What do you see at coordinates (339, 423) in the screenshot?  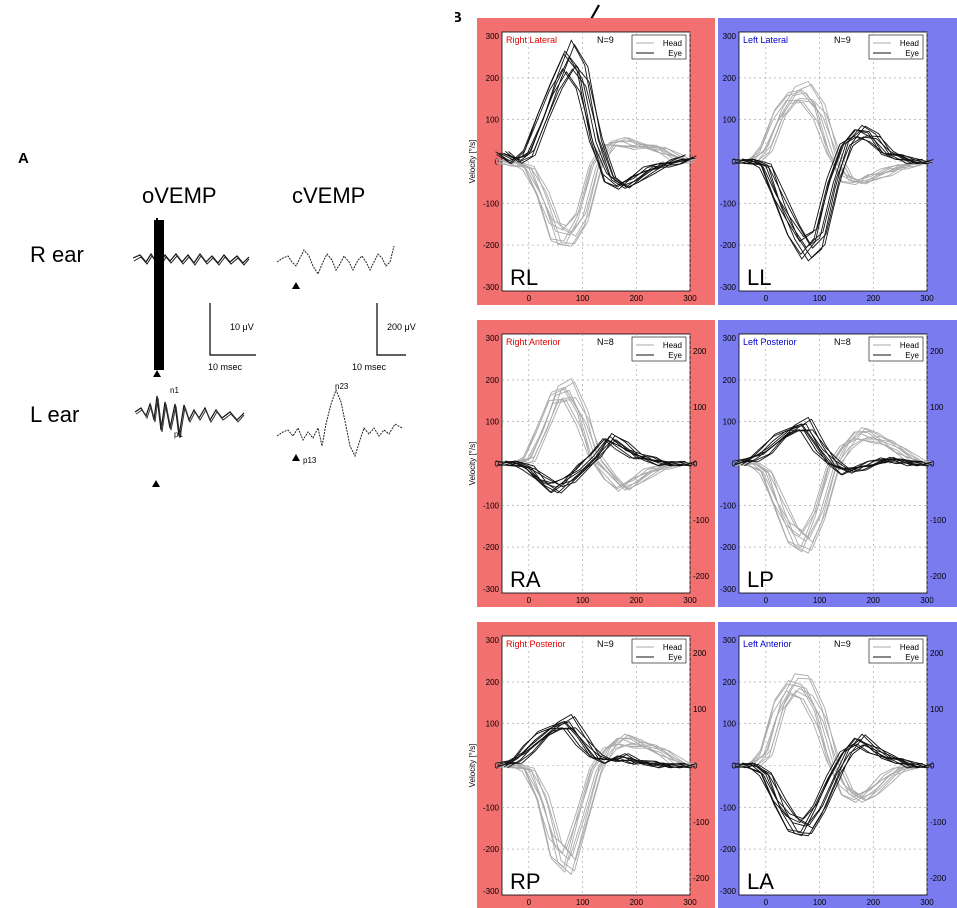 I see `cvemp-l-ear-trace` at bounding box center [339, 423].